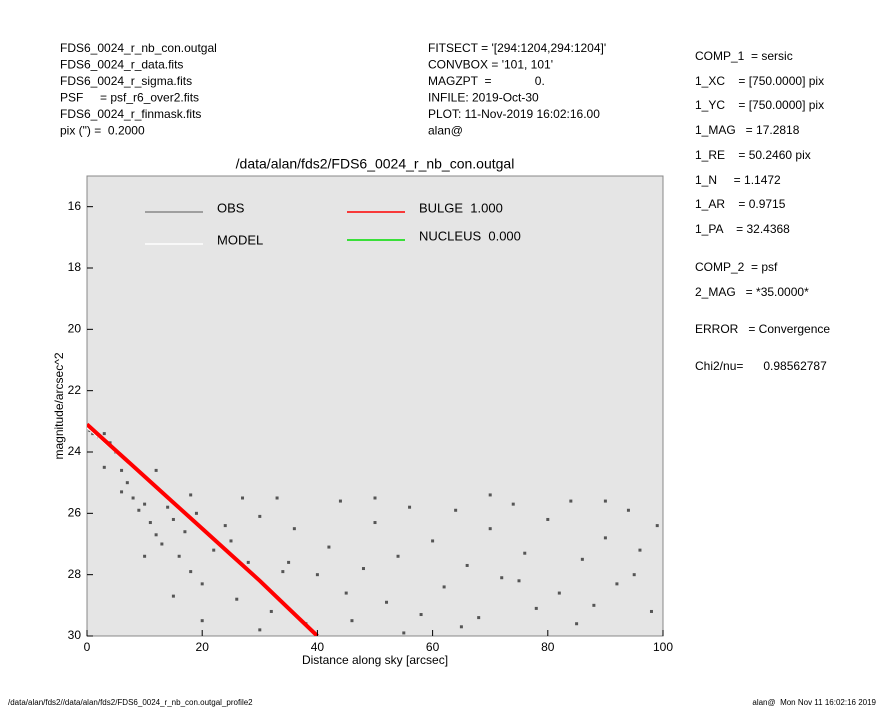  Describe the element at coordinates (240, 239) in the screenshot. I see `legend-label: MODEL` at that location.